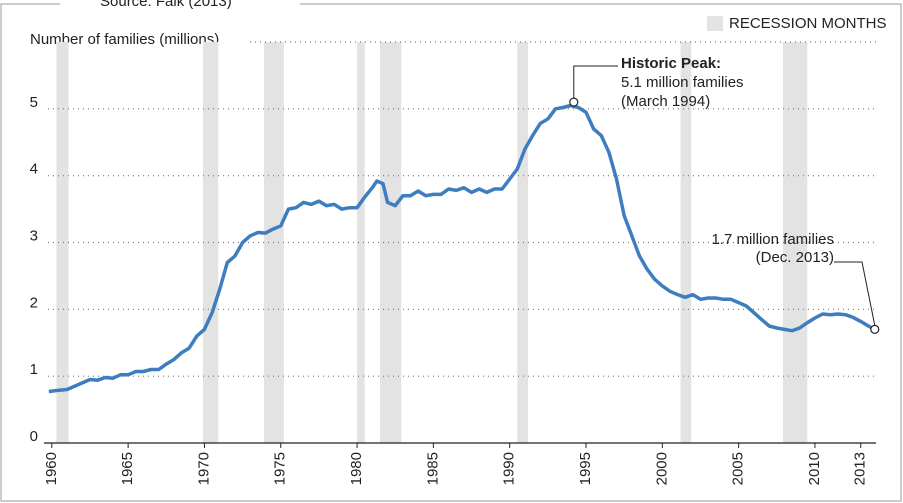  What do you see at coordinates (665, 101) in the screenshot?
I see `annotation-text: (March 1994)` at bounding box center [665, 101].